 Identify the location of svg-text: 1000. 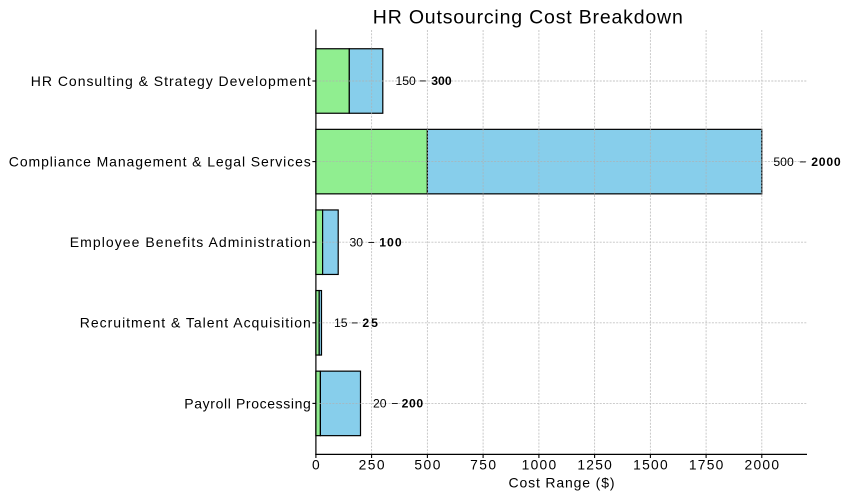
(539, 465).